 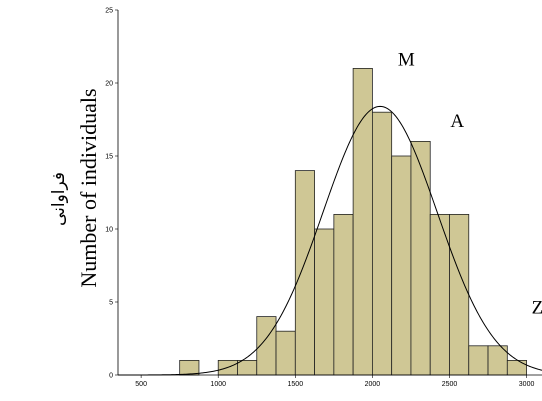 I want to click on y-tick-label: 10, so click(x=109, y=230).